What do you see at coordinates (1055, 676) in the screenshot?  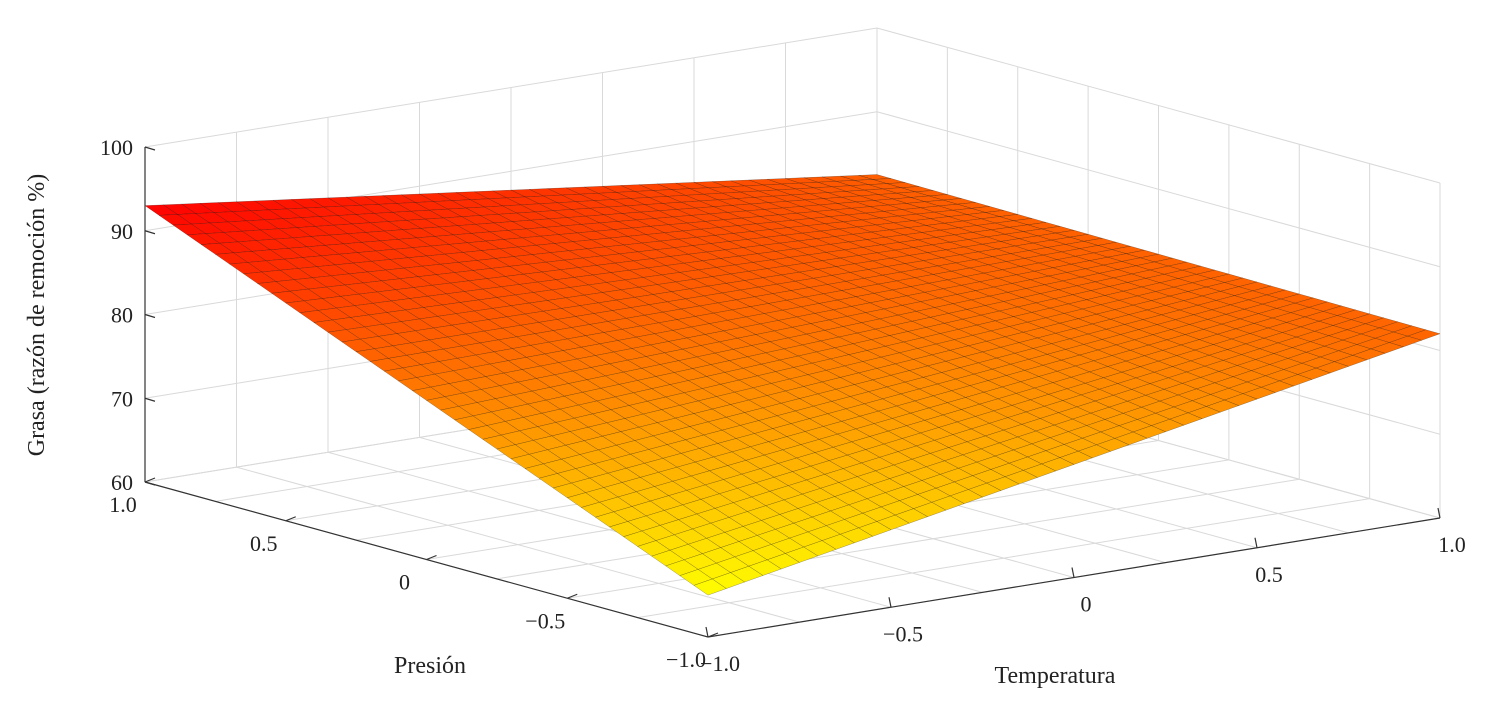 I see `x-axis-title: Temperatura` at bounding box center [1055, 676].